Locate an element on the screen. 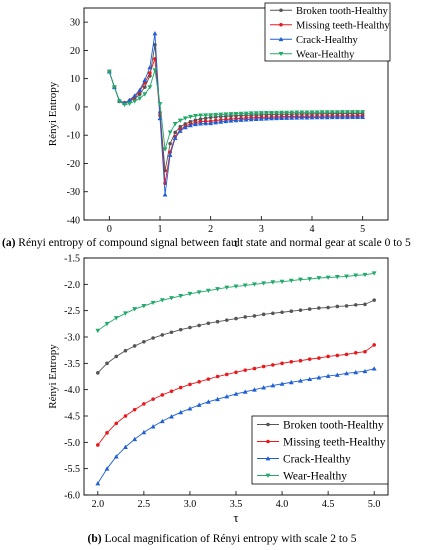 This screenshot has height=550, width=444. chart-a-legend-label: Missing teeth-Healthy is located at coordinates (343, 26).